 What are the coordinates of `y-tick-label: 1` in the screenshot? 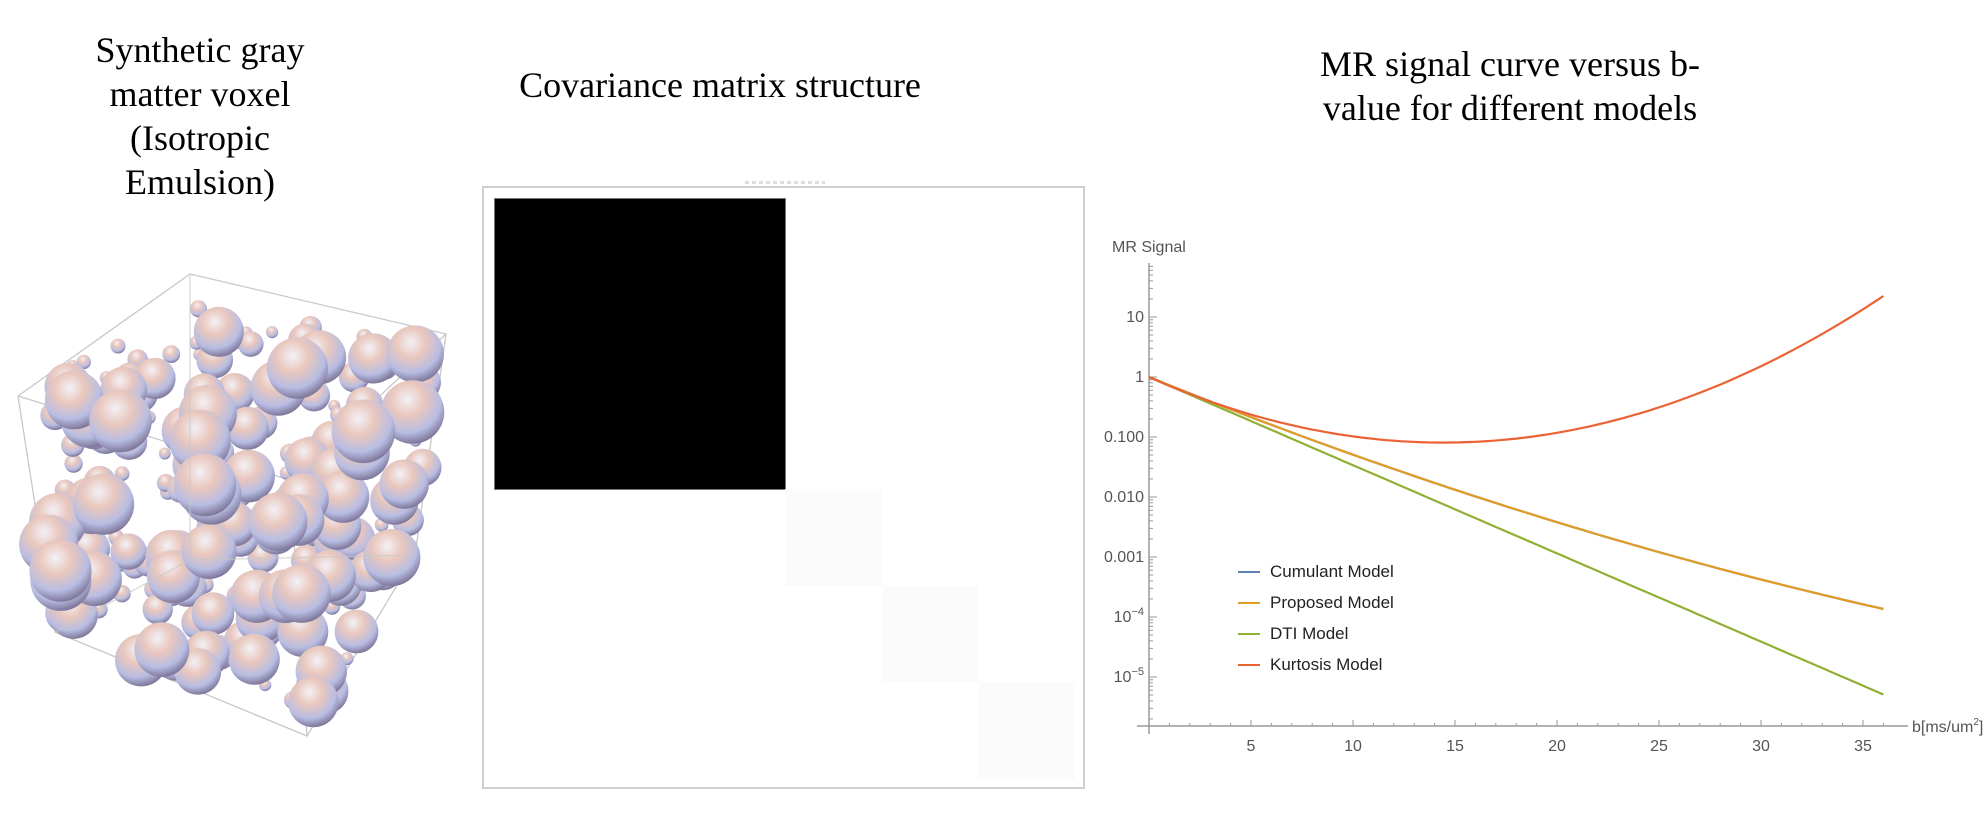 It's located at (1139, 377).